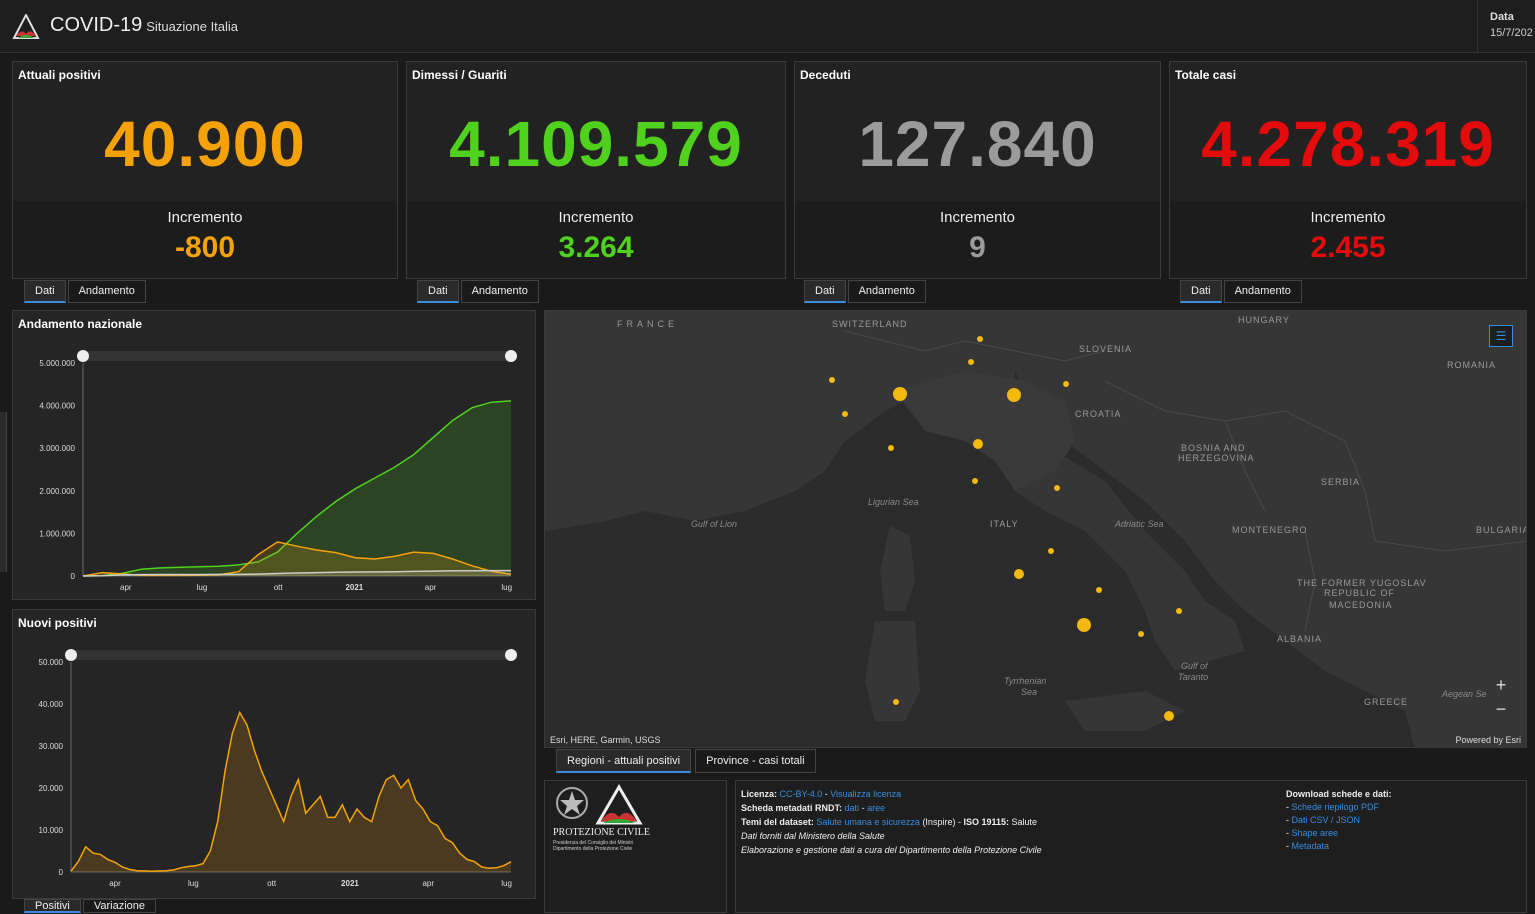  I want to click on logo-sub1: Presidenza del Consiglio dei Ministri, so click(593, 843).